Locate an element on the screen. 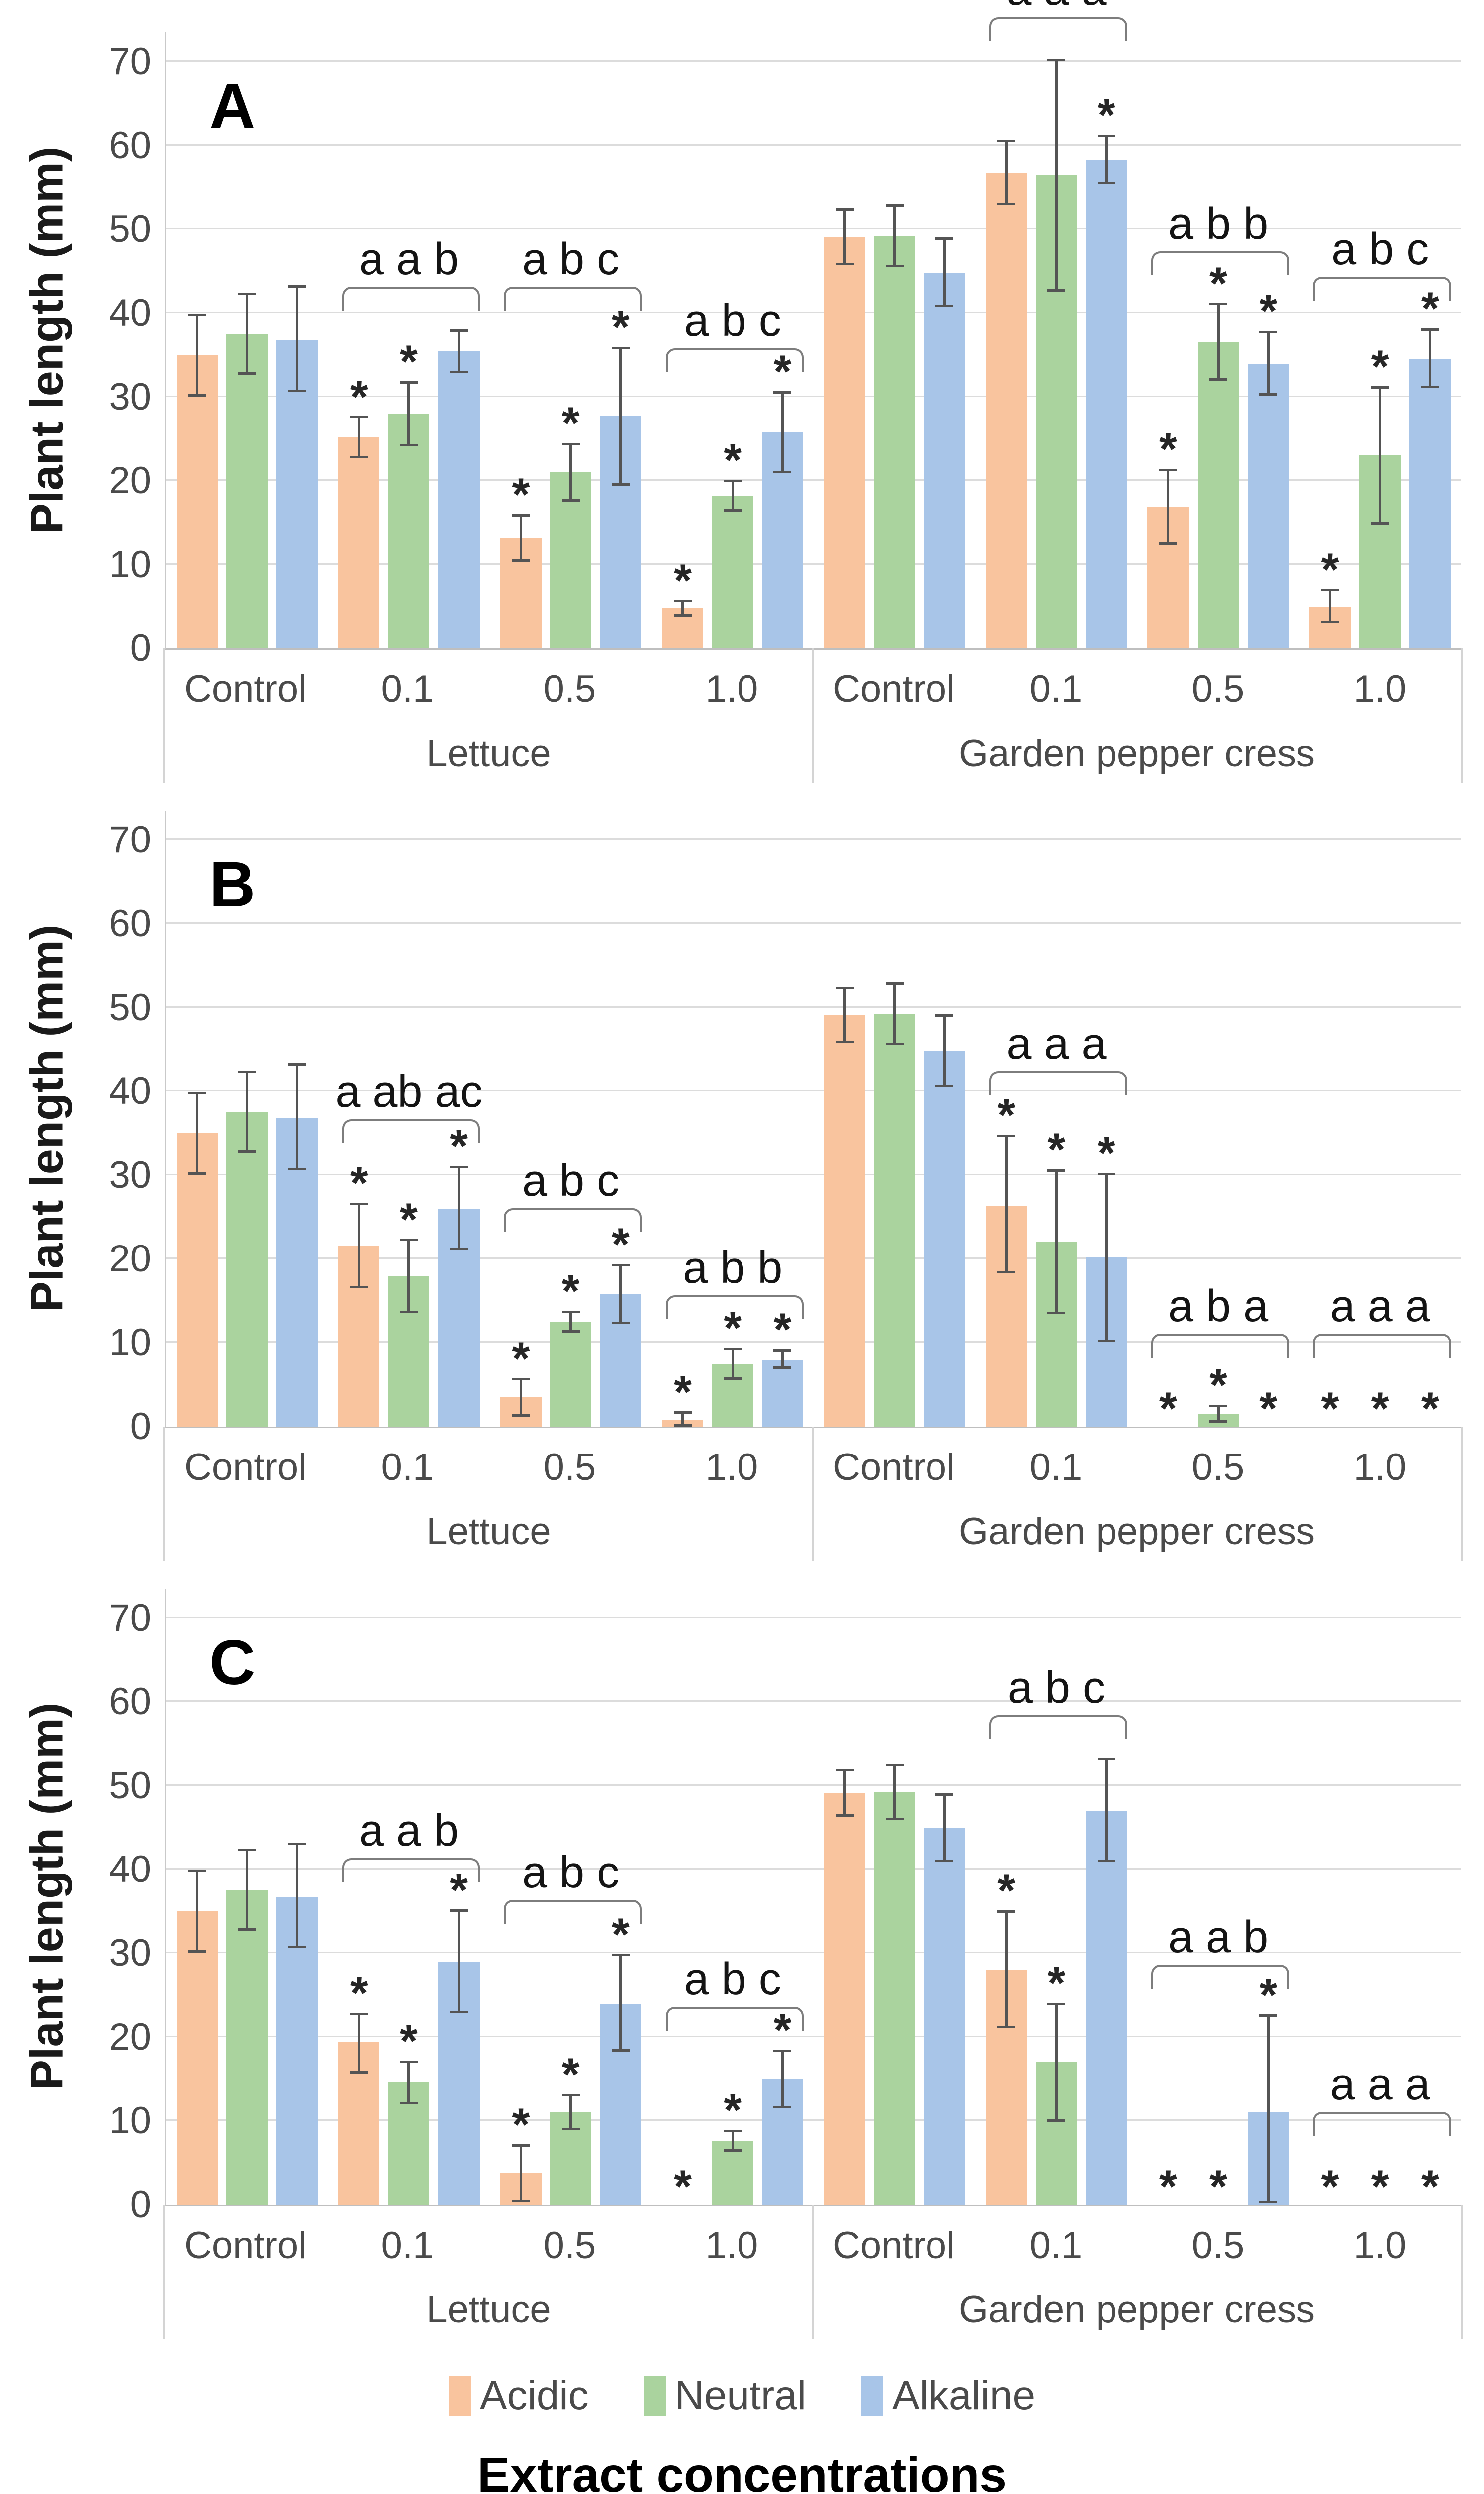 Image resolution: width=1484 pixels, height=2494 pixels. legend: Acidic Neutral Alkaline is located at coordinates (742, 2395).